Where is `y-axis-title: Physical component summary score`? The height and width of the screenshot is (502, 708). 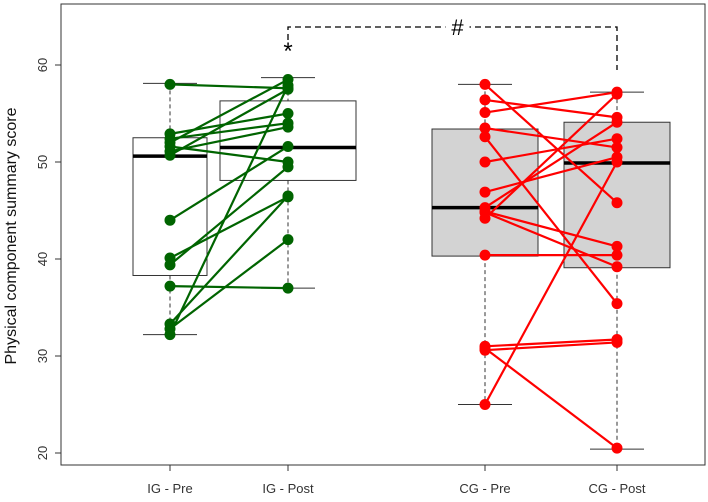
y-axis-title: Physical component summary score is located at coordinates (11, 235).